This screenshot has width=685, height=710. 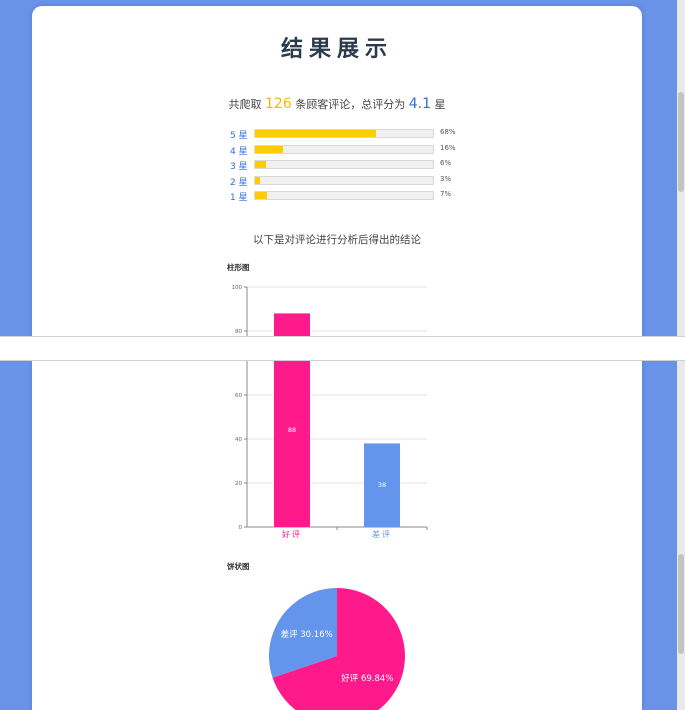 What do you see at coordinates (336, 49) in the screenshot?
I see `page-title: 结果展示` at bounding box center [336, 49].